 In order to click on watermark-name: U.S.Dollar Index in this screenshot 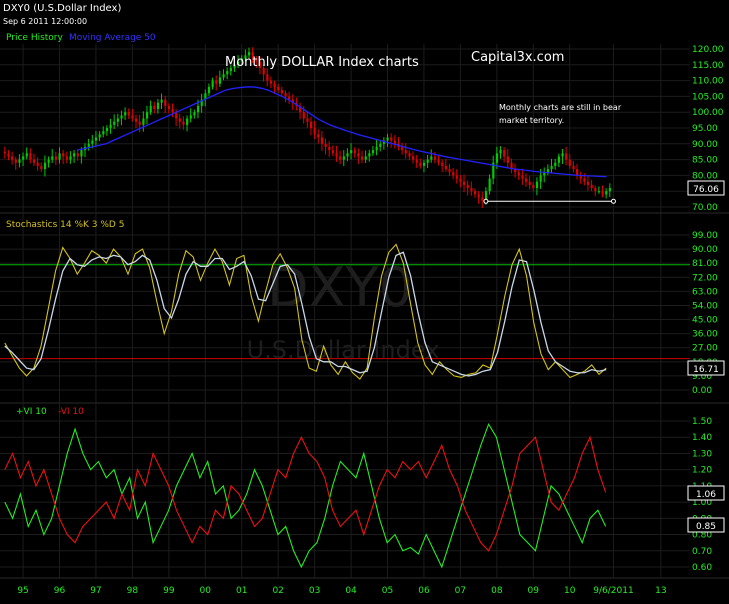, I will do `click(343, 350)`.